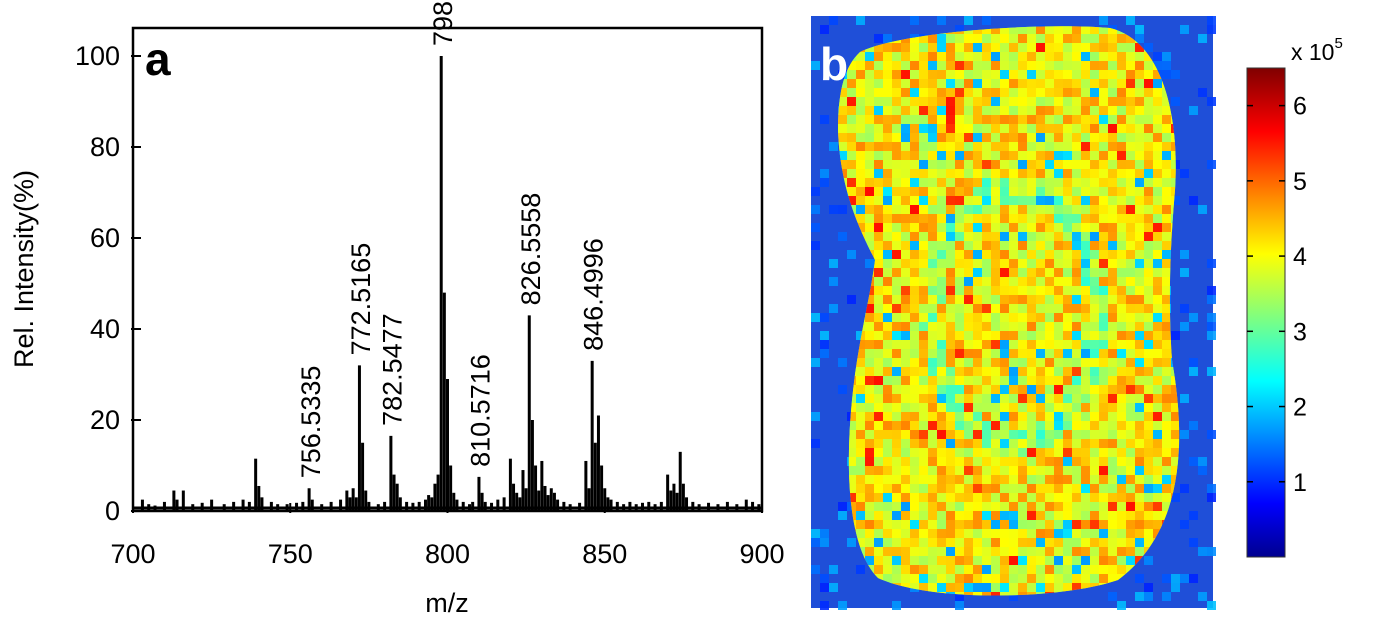 Image resolution: width=1375 pixels, height=627 pixels. Describe the element at coordinates (361, 299) in the screenshot. I see `peak-label: 772.5165` at that location.